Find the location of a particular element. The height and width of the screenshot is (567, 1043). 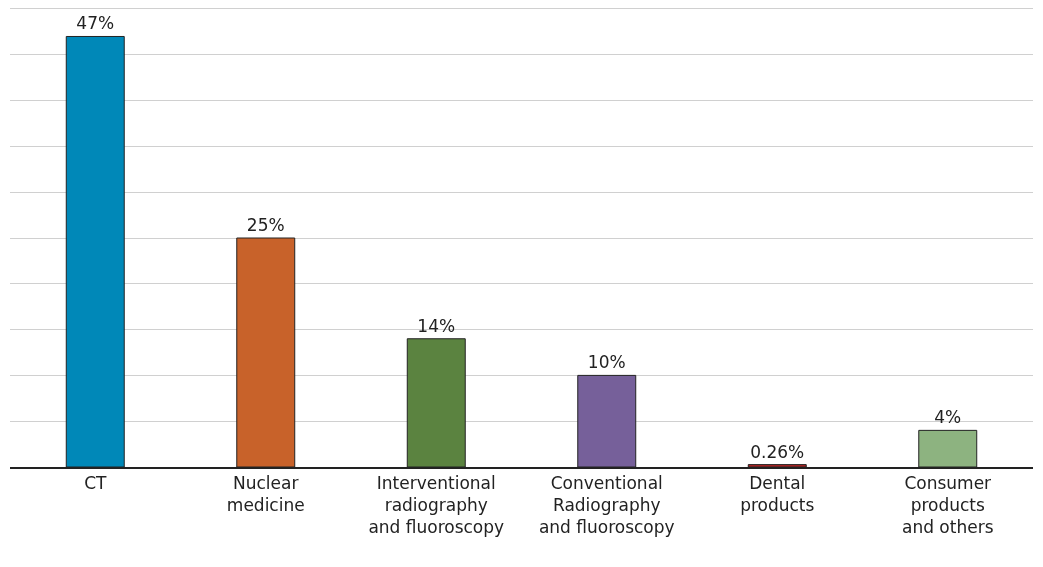

x-tick-label: Dental products is located at coordinates (777, 494).